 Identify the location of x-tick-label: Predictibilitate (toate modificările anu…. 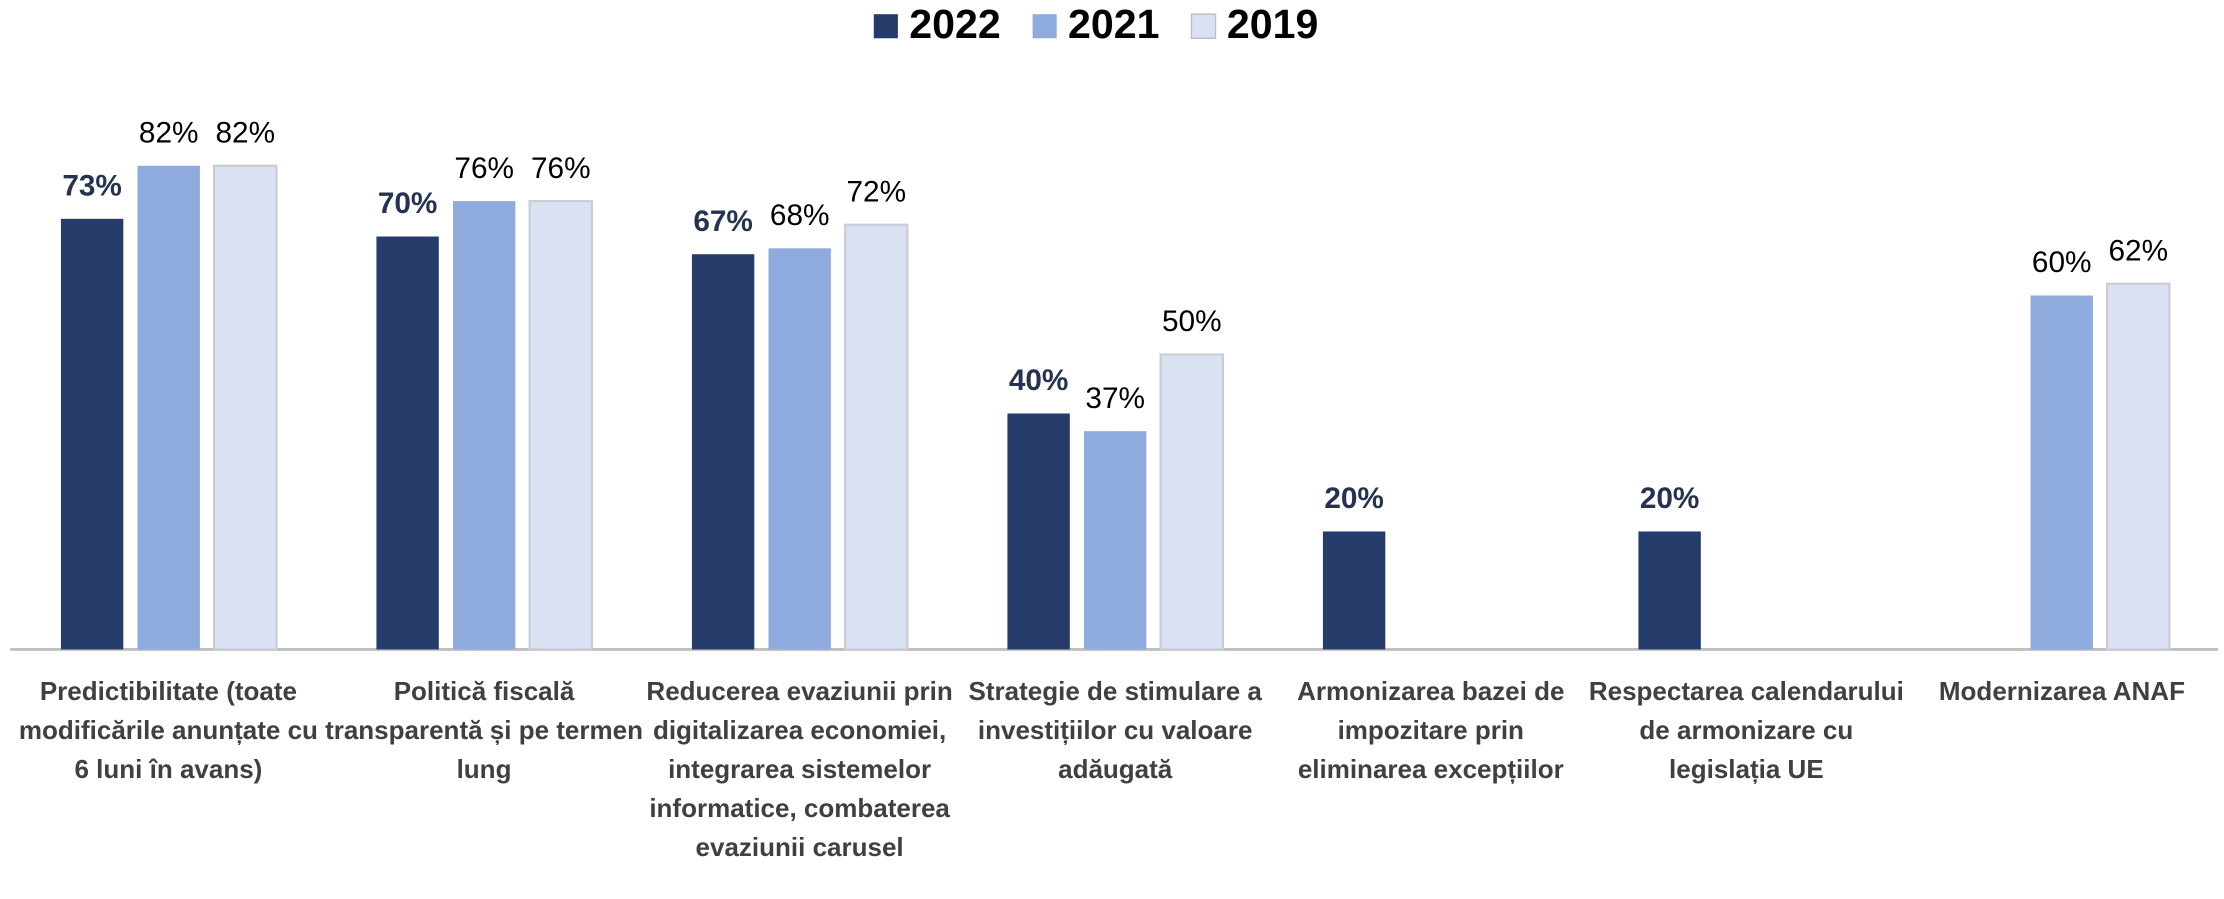
(168, 730).